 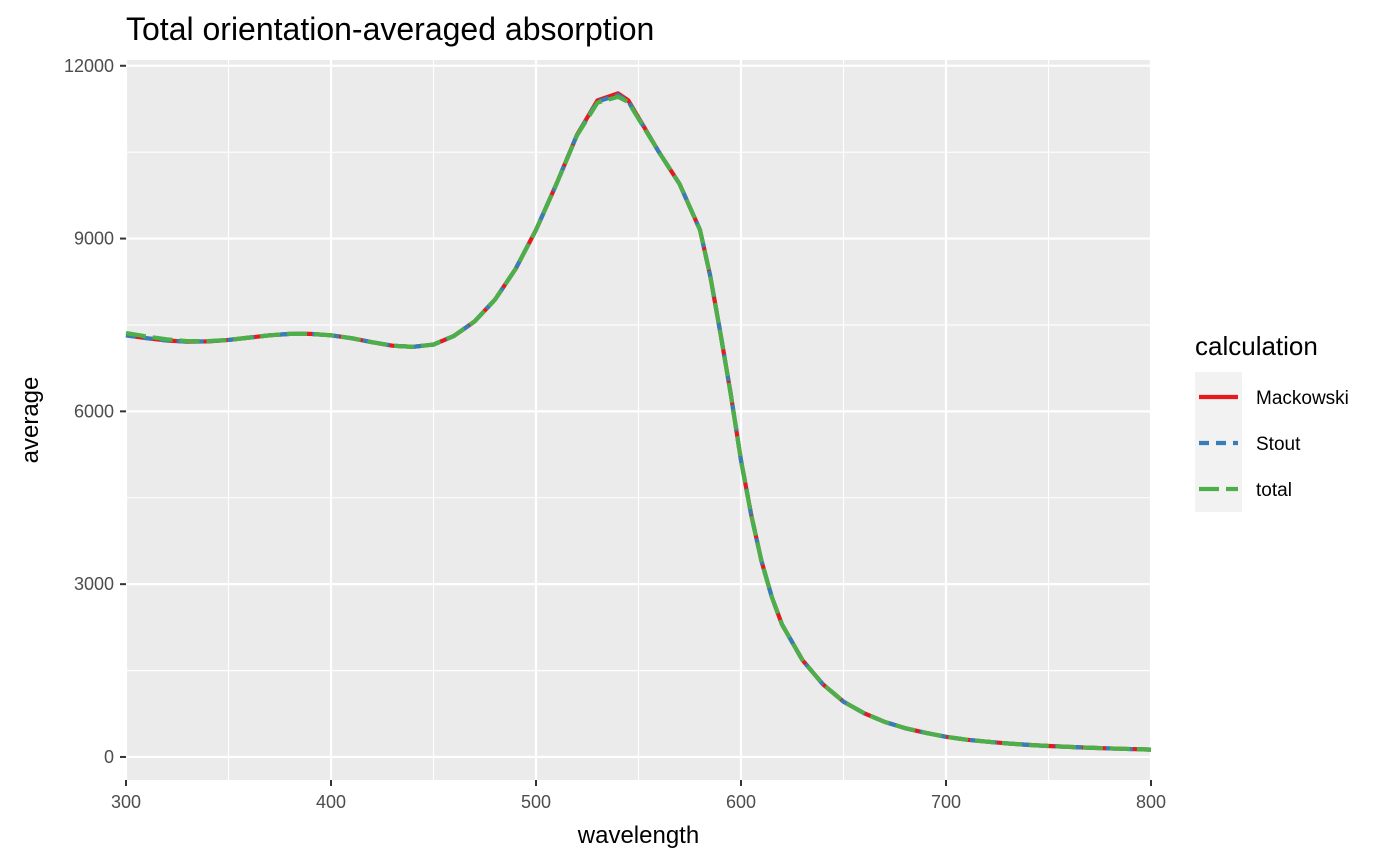 I want to click on legend: calculation Mackowski Stout total, so click(x=1272, y=421).